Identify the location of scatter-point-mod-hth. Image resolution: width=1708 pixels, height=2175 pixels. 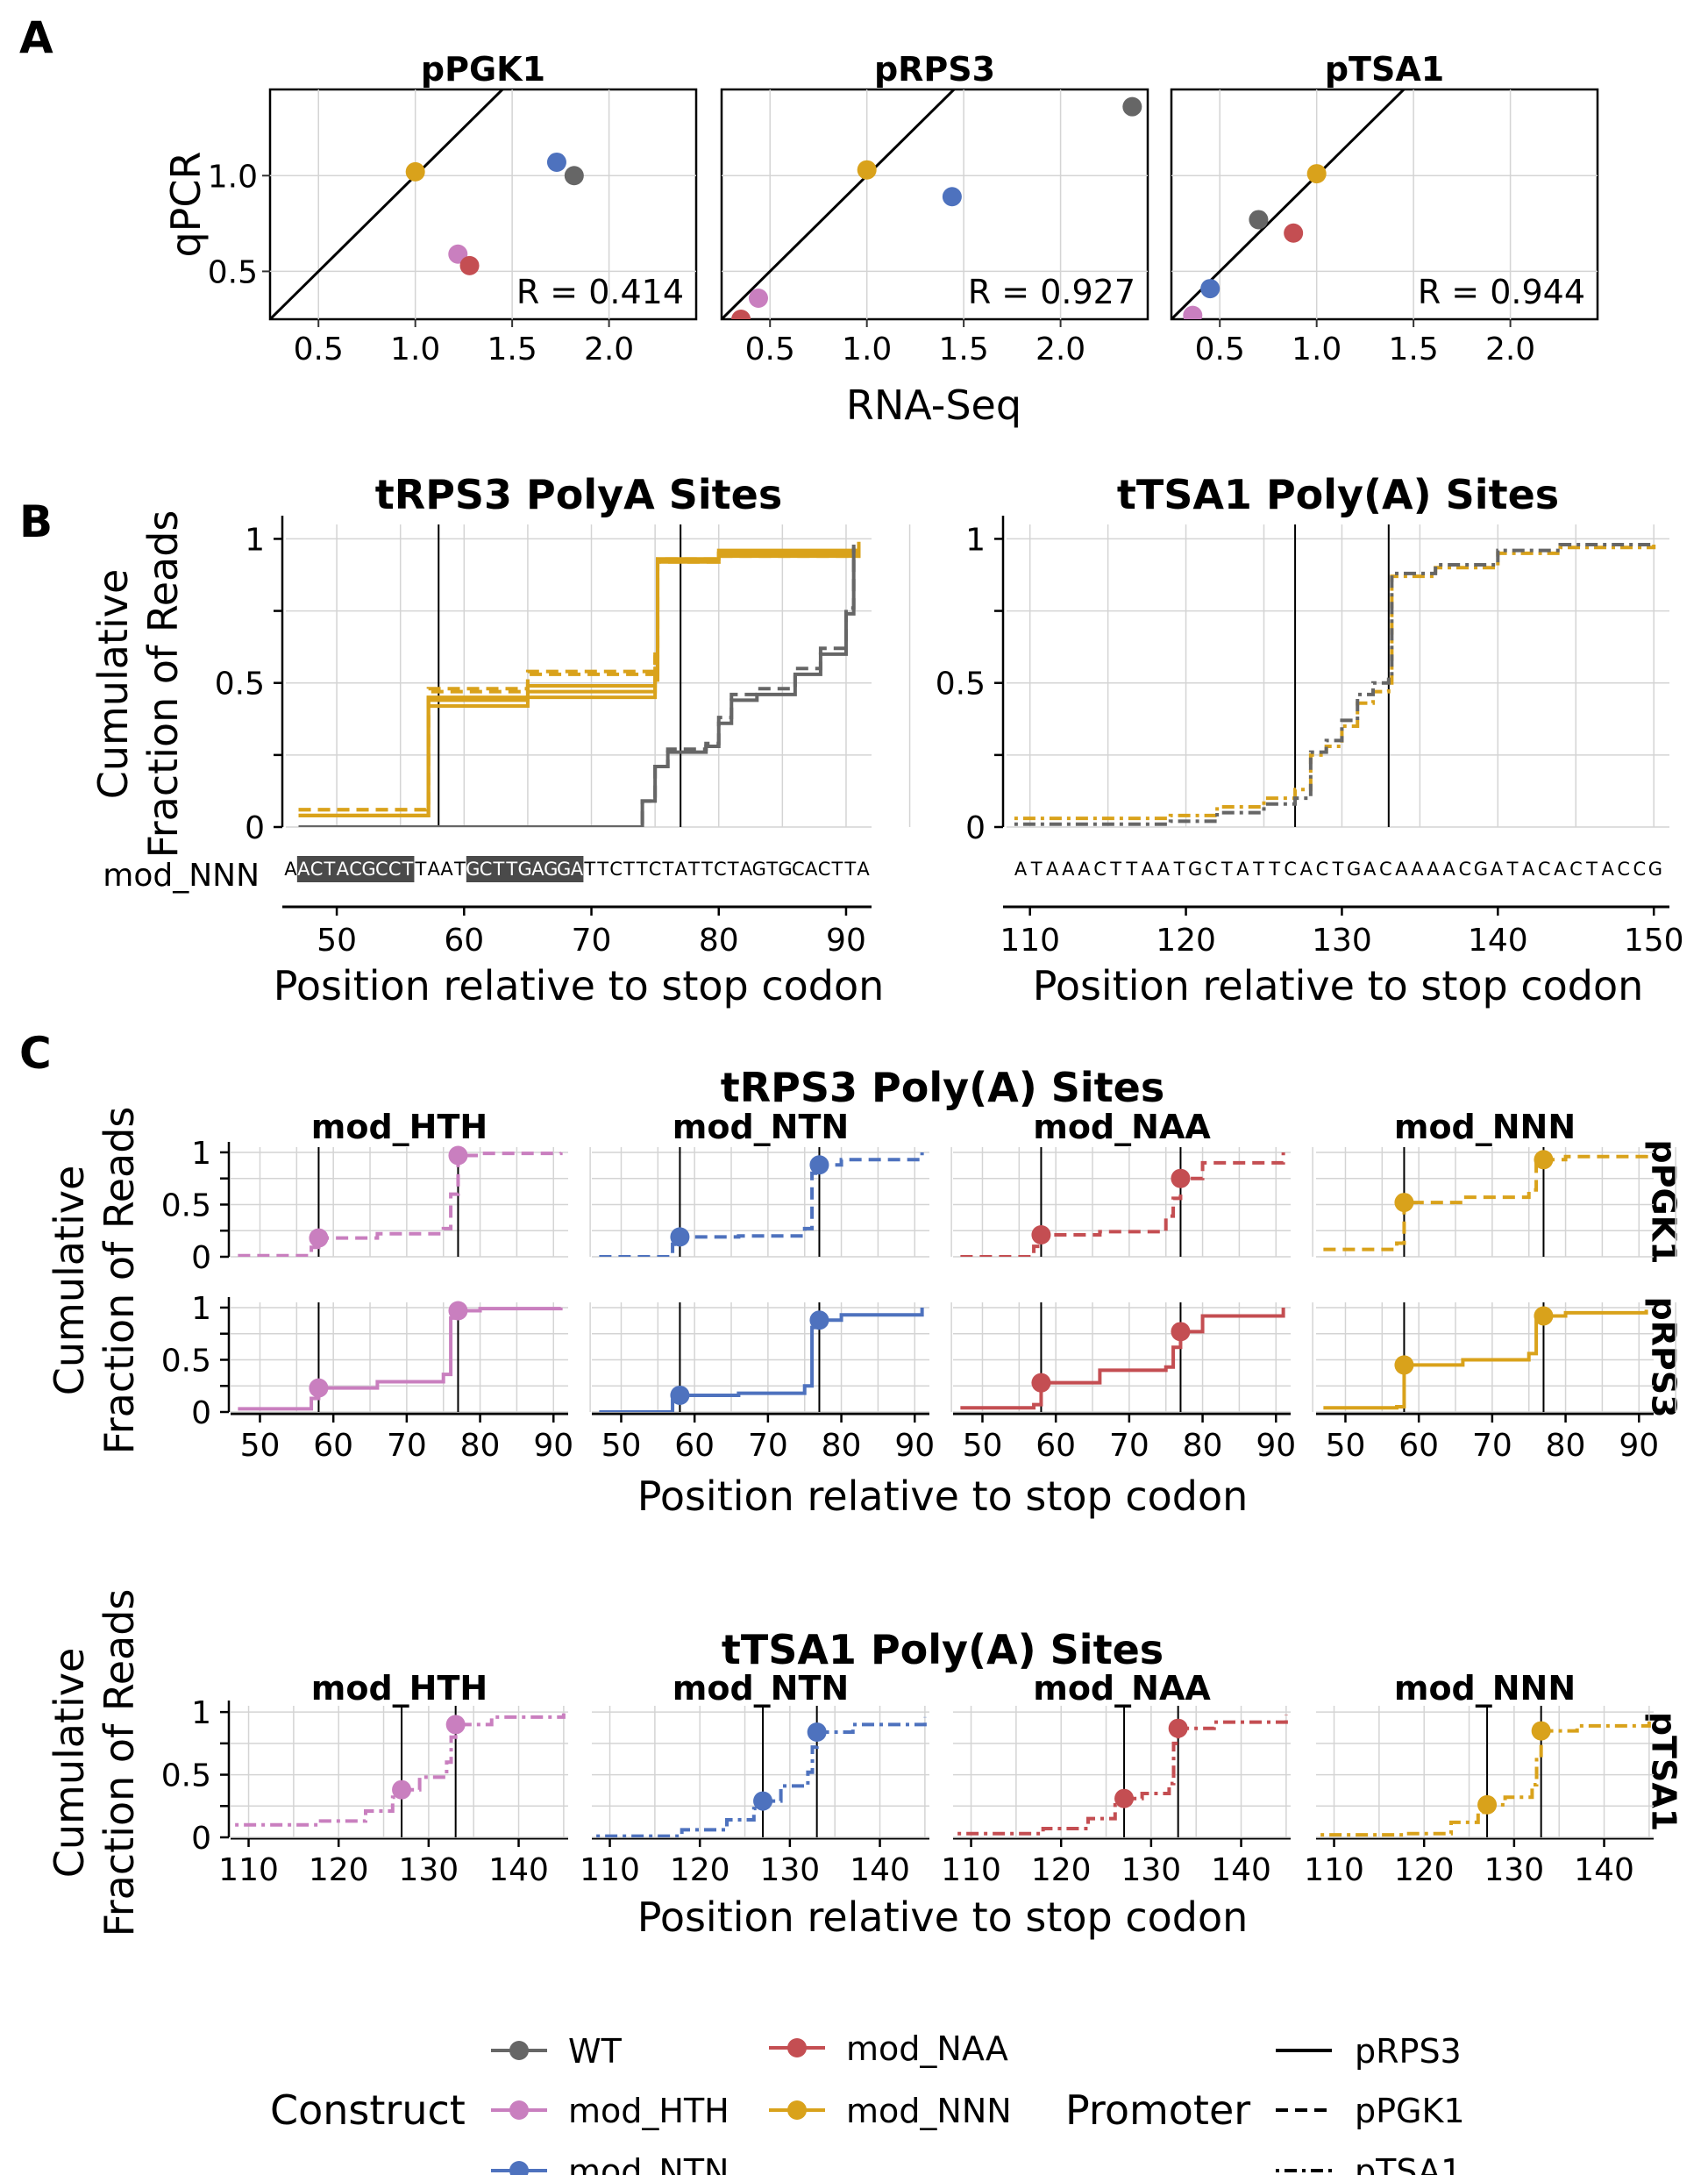
(1193, 312).